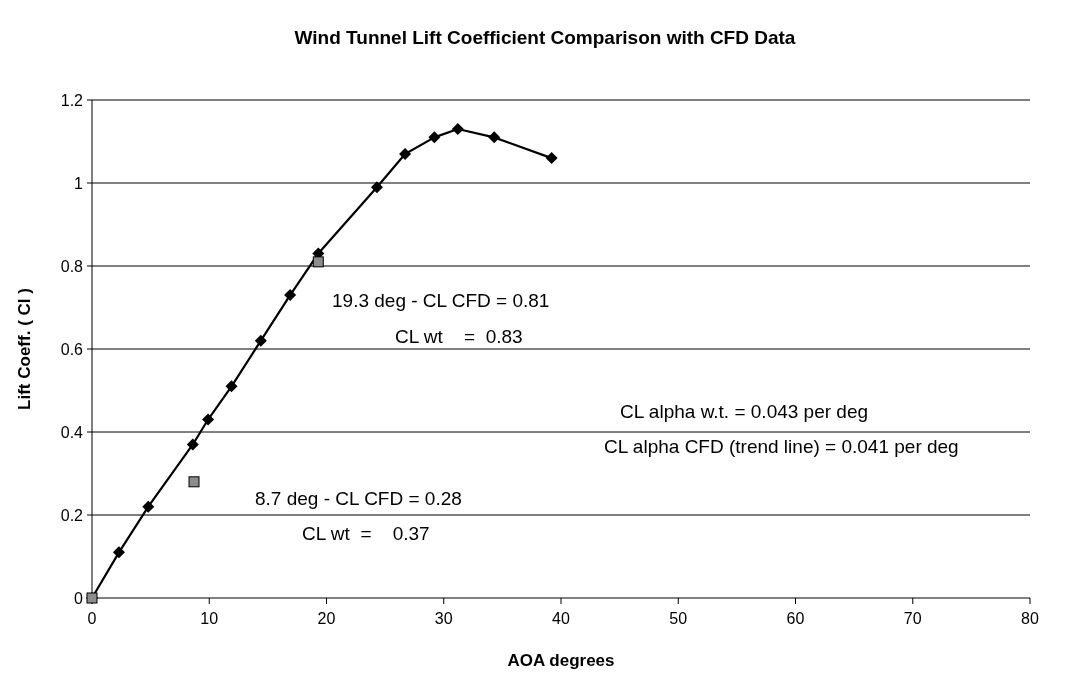  I want to click on x-tick-label: 10, so click(209, 618).